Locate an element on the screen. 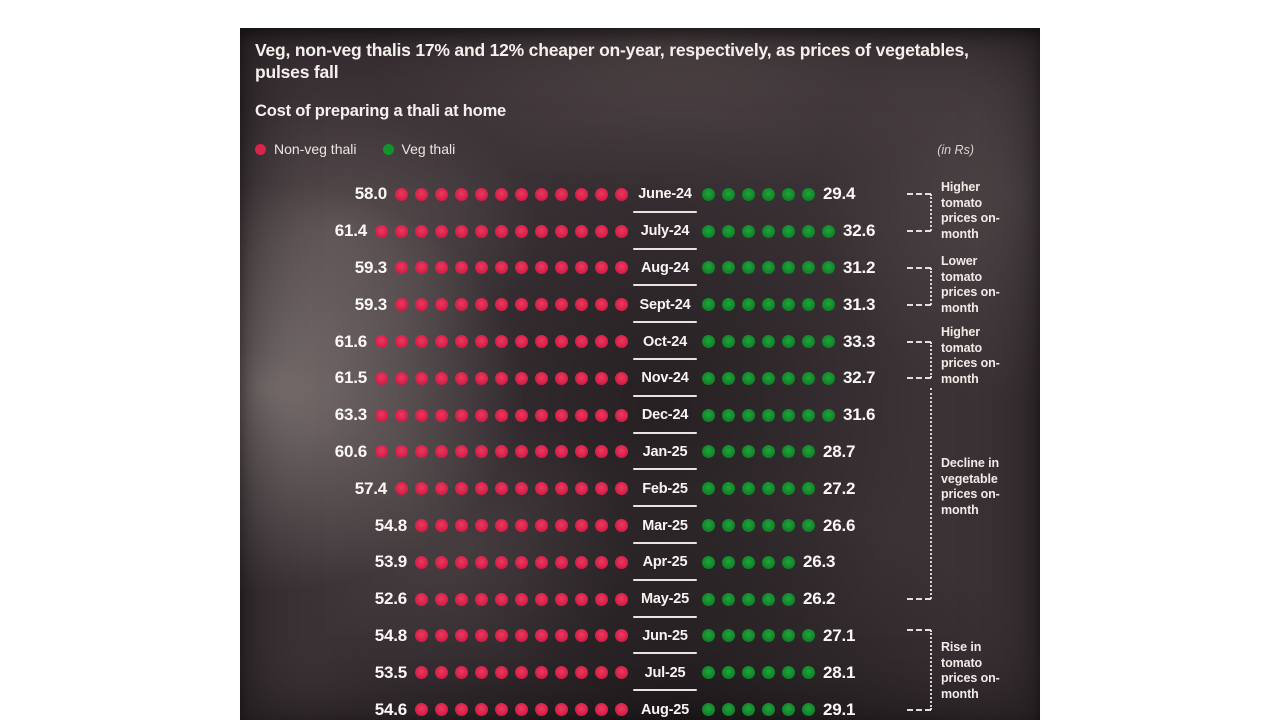  veg-bar-zone: 32.7 is located at coordinates (871, 378).